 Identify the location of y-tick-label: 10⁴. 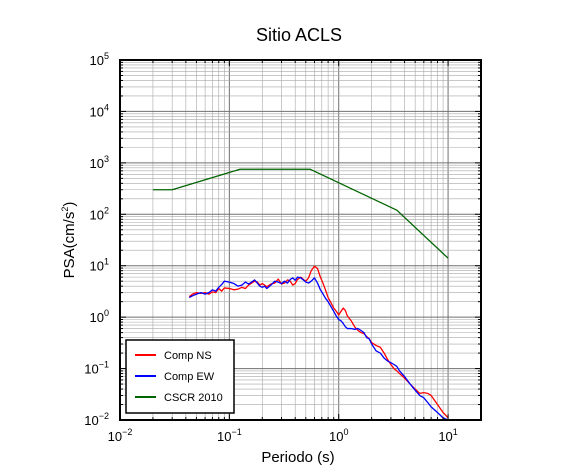
(99, 110).